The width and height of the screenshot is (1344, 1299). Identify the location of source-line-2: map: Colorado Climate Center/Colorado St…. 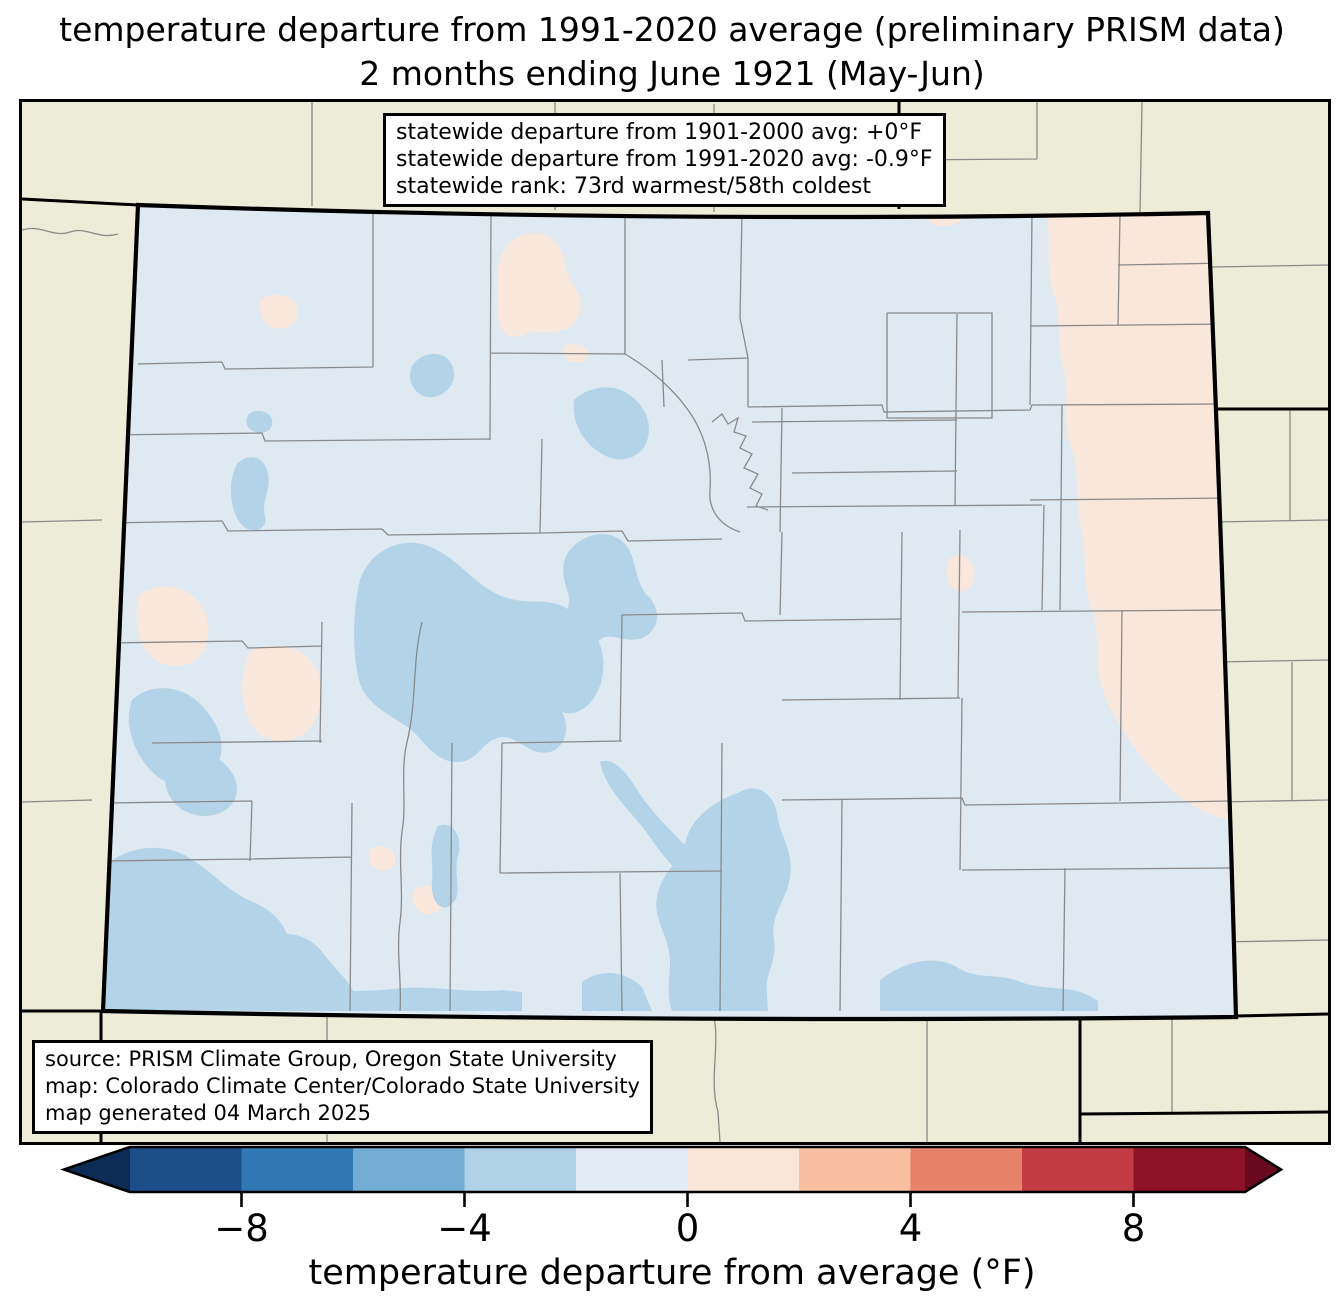
(342, 1086).